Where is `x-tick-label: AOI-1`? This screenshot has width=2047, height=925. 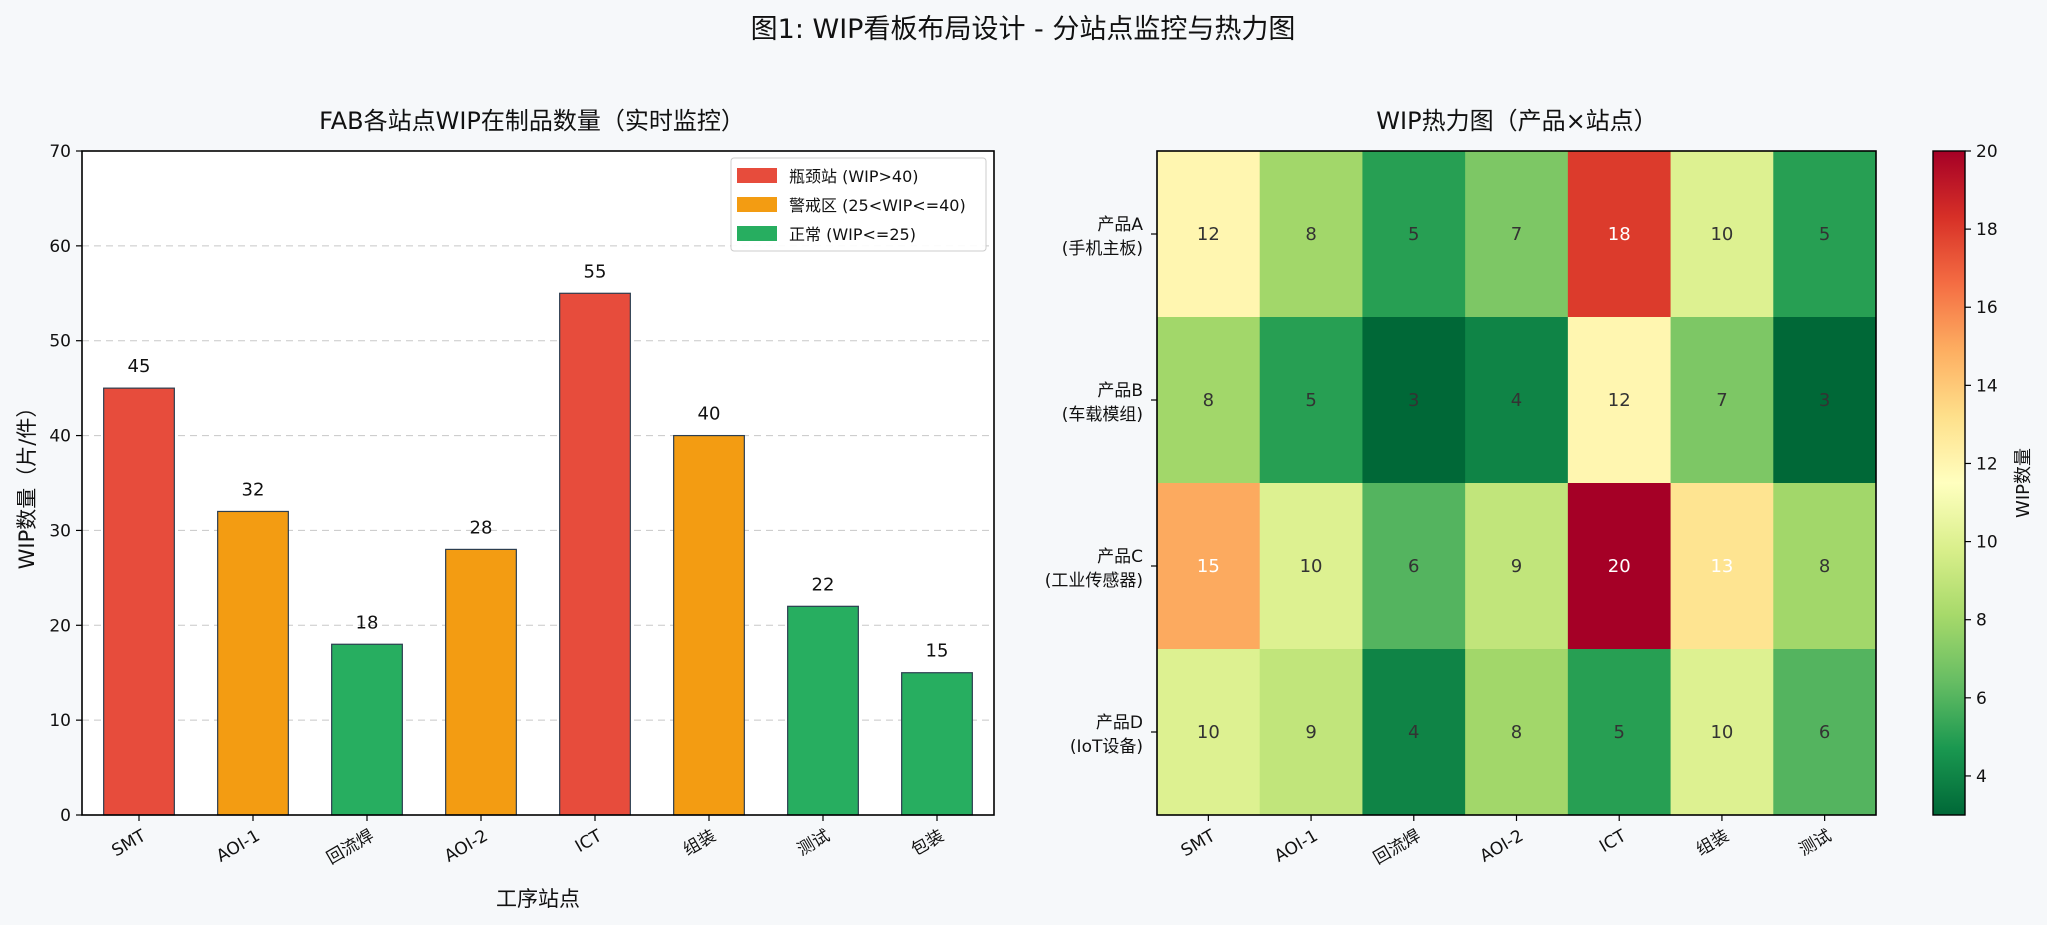 x-tick-label: AOI-1 is located at coordinates (238, 846).